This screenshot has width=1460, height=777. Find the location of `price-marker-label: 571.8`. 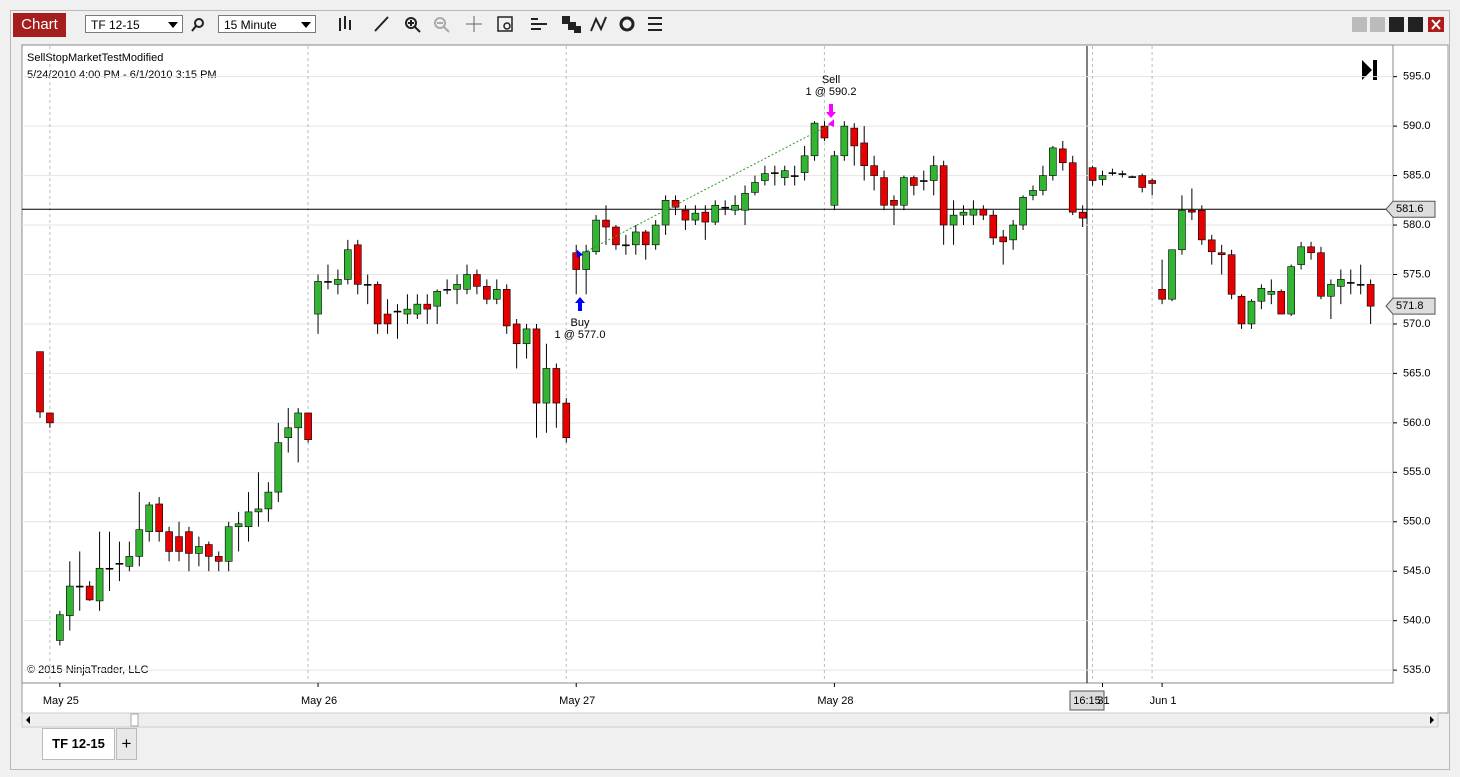

price-marker-label: 571.8 is located at coordinates (1410, 306).